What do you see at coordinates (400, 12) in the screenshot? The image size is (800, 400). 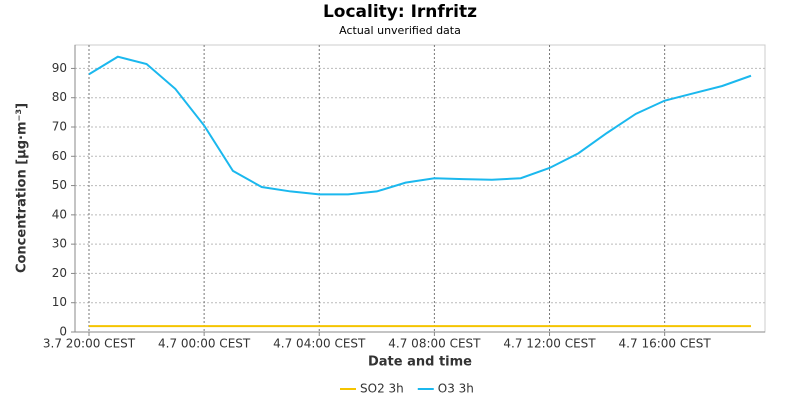 I see `chart-title: Locality: Irnfritz` at bounding box center [400, 12].